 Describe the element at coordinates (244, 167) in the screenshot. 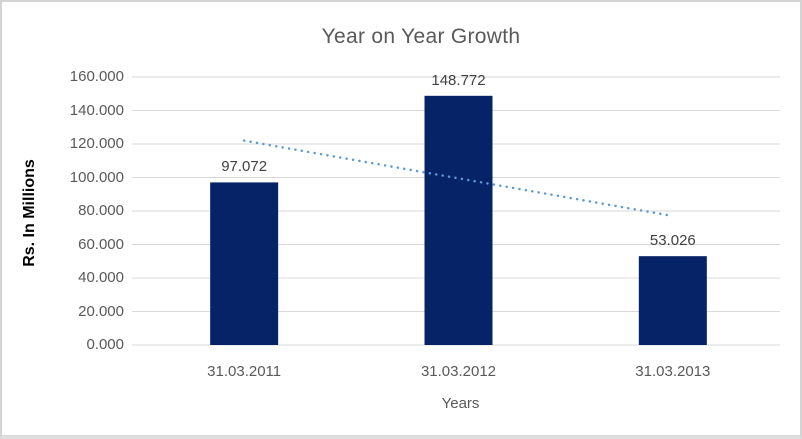

I see `bar-data-label: 97.072` at that location.